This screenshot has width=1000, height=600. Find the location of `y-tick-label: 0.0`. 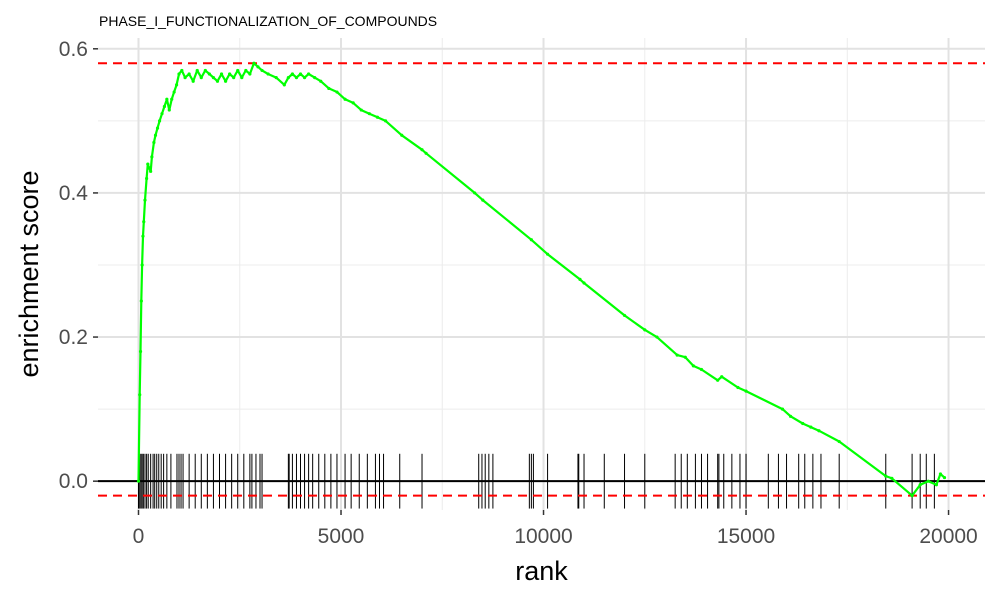

y-tick-label: 0.0 is located at coordinates (73, 481).